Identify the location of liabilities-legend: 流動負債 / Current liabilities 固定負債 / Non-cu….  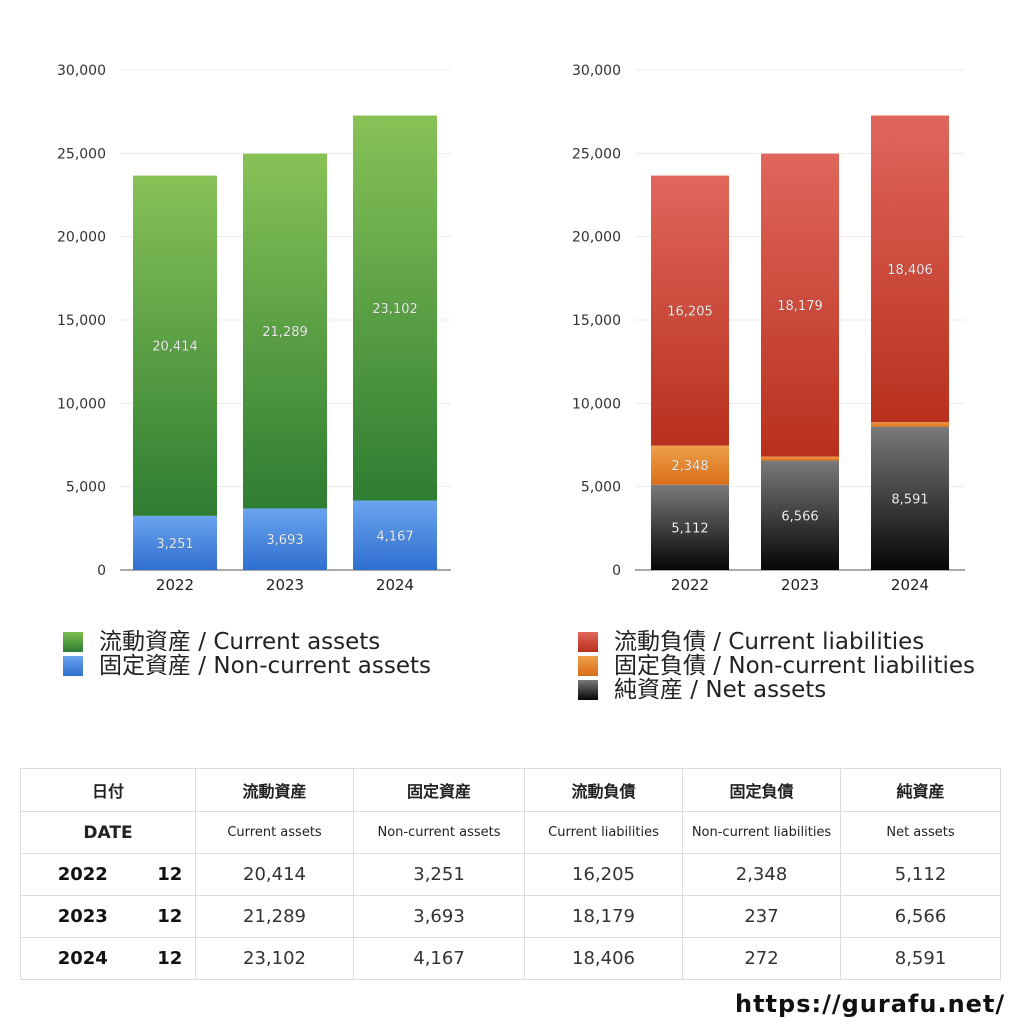
(776, 666).